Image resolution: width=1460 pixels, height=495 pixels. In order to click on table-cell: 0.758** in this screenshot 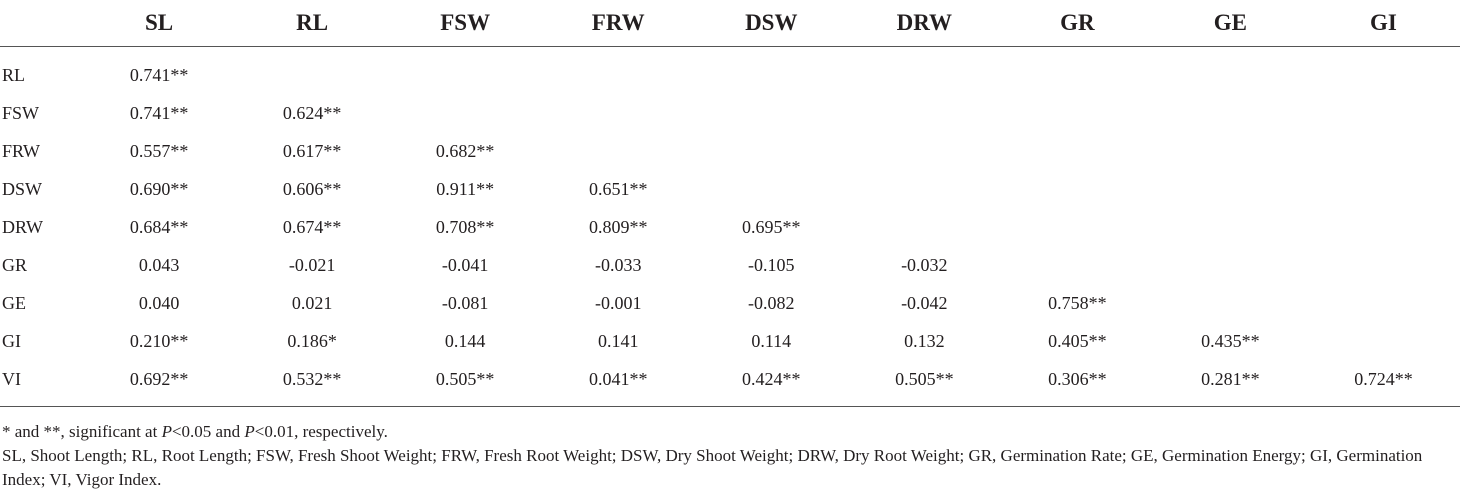, I will do `click(1077, 302)`.